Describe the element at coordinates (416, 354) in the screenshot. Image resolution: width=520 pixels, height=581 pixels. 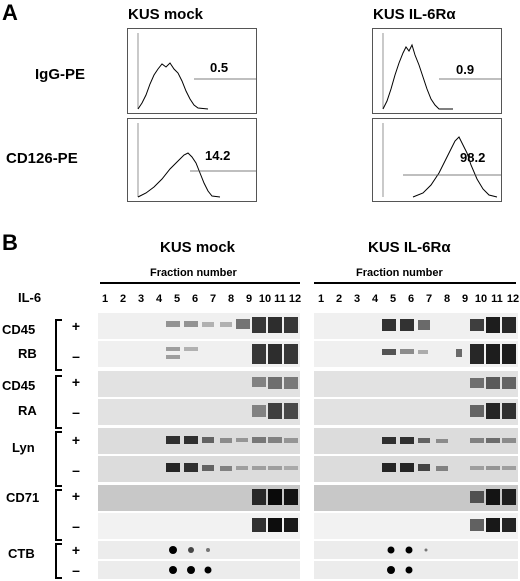
I see `blot-cd45rb-minus-il6ra` at that location.